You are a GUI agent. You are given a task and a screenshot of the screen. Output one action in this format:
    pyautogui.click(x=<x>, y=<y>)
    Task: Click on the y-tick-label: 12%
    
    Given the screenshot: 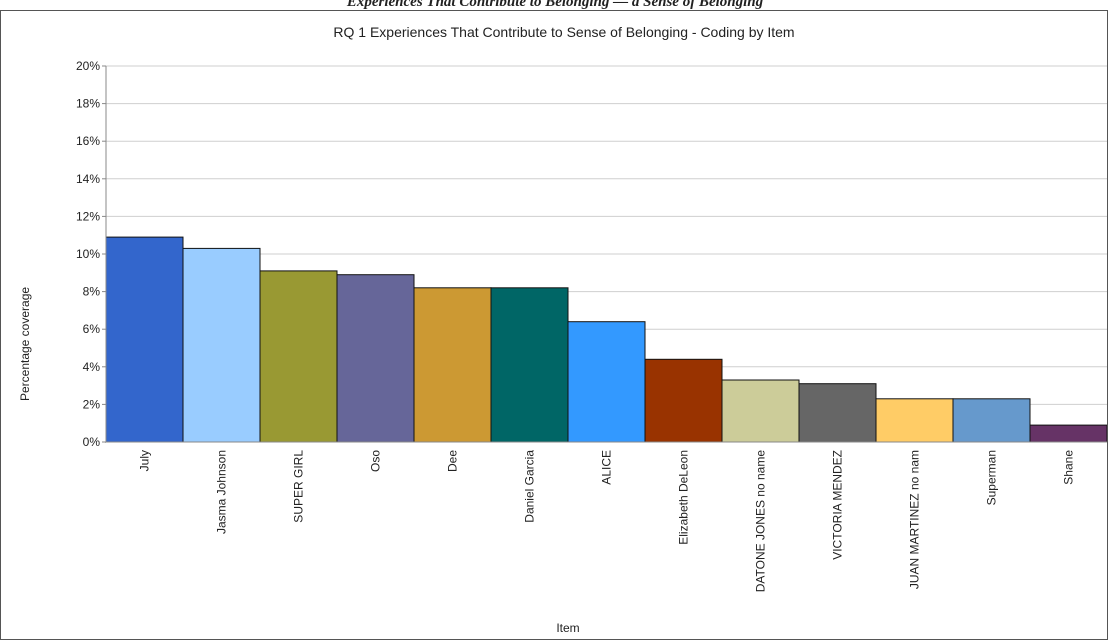 What is the action you would take?
    pyautogui.click(x=88, y=216)
    